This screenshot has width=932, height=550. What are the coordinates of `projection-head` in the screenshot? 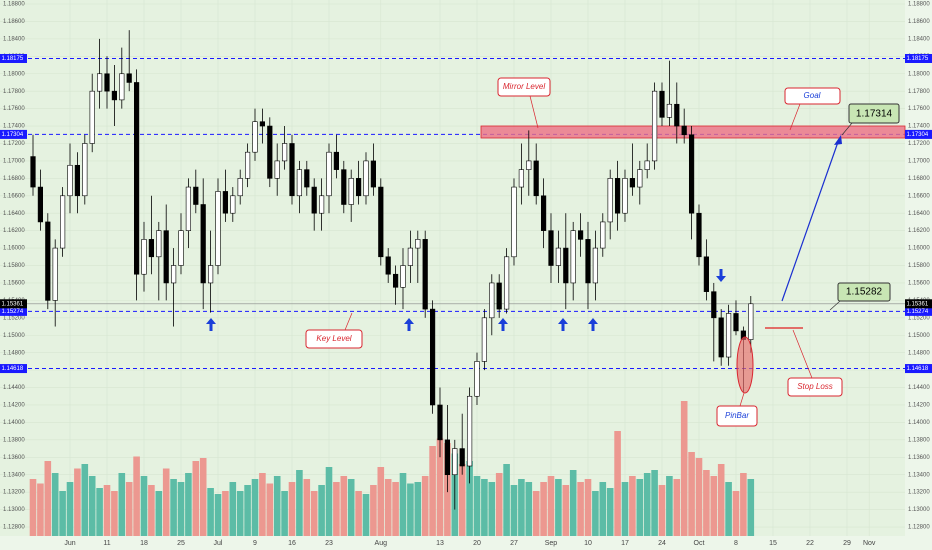 It's located at (838, 140).